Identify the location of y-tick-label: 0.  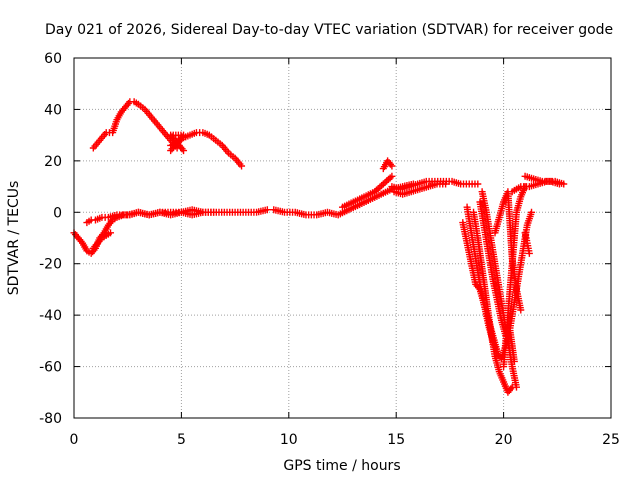
(57, 213).